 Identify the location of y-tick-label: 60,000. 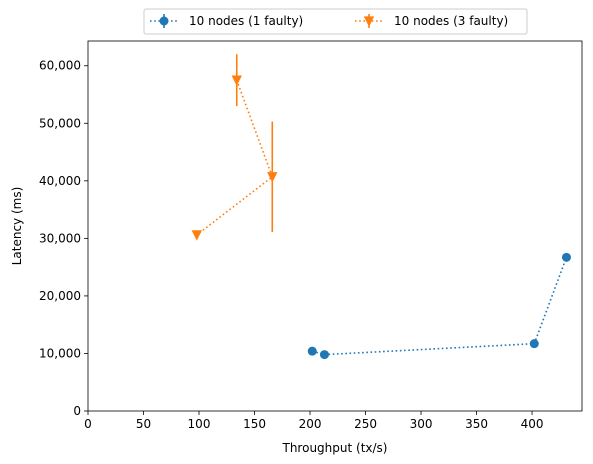
(60, 66).